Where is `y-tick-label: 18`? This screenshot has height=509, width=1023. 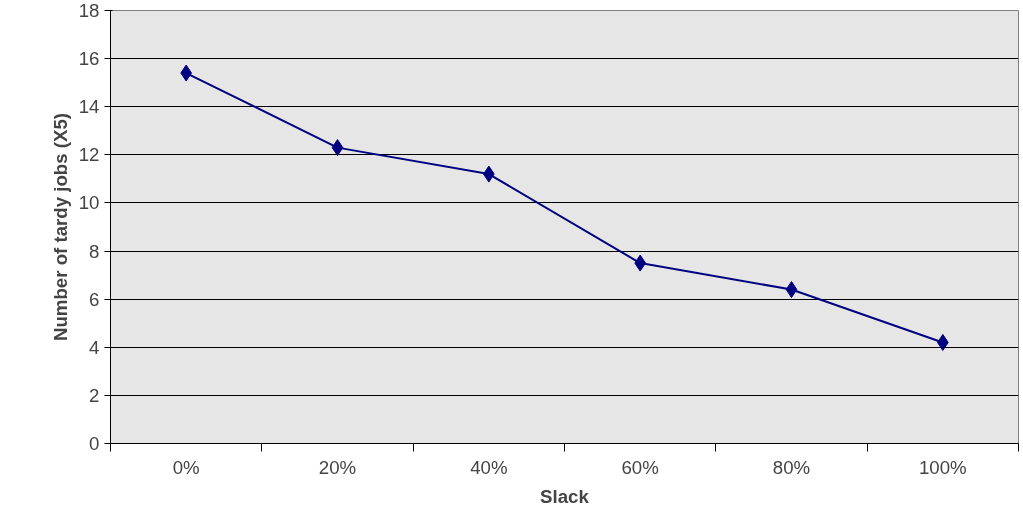 y-tick-label: 18 is located at coordinates (89, 10).